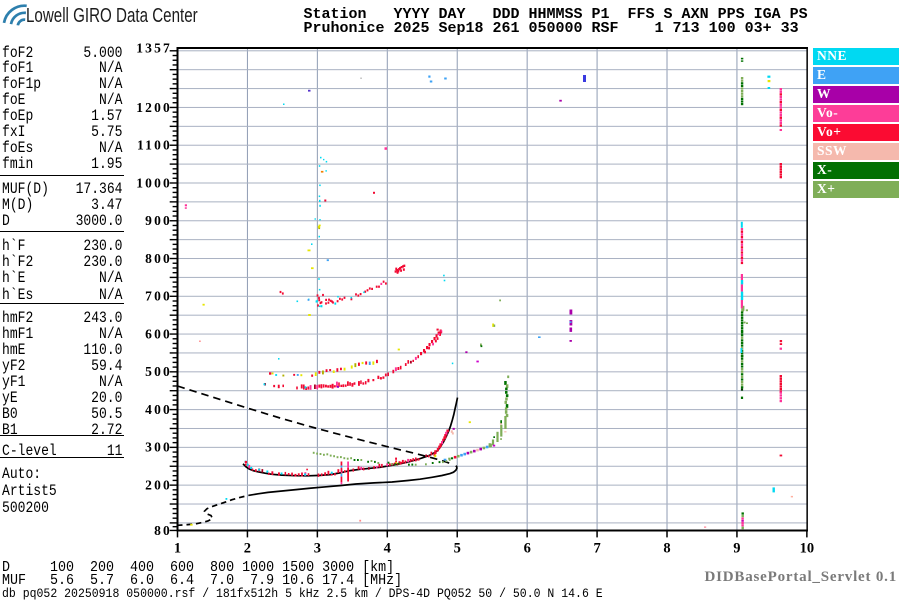 This screenshot has height=600, width=900. What do you see at coordinates (247, 548) in the screenshot?
I see `svg-text: 2` at bounding box center [247, 548].